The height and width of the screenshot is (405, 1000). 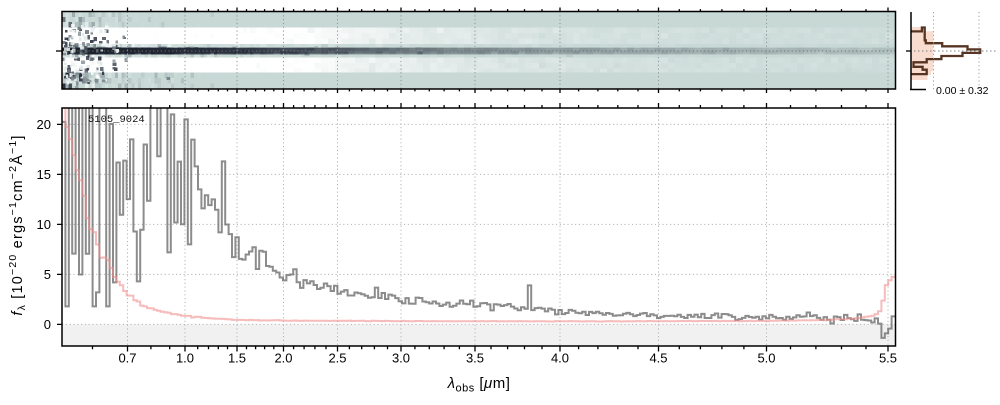 What do you see at coordinates (116, 120) in the screenshot?
I see `svg-text: 5105_9024` at bounding box center [116, 120].